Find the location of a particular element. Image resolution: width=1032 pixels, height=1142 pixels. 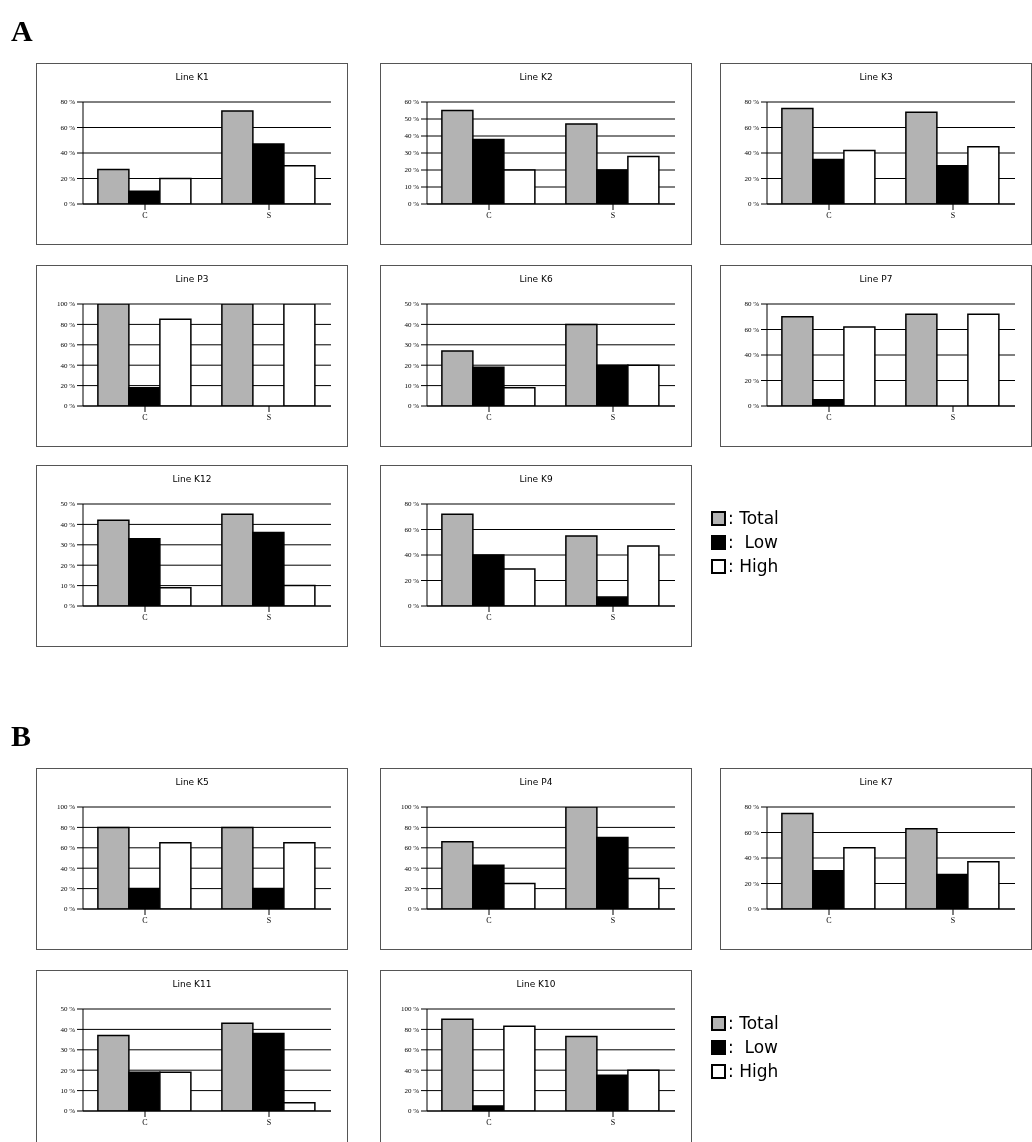

chart-title: Line K5 is located at coordinates (192, 783).